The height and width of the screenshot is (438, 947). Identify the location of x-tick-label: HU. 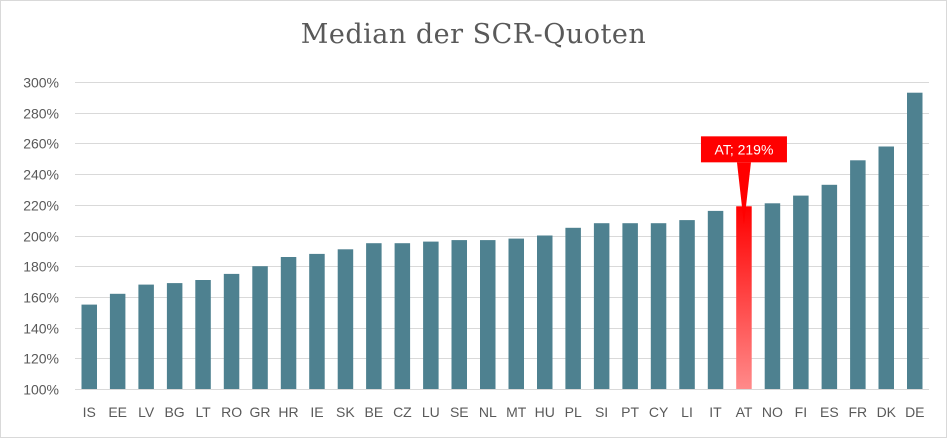
(545, 412).